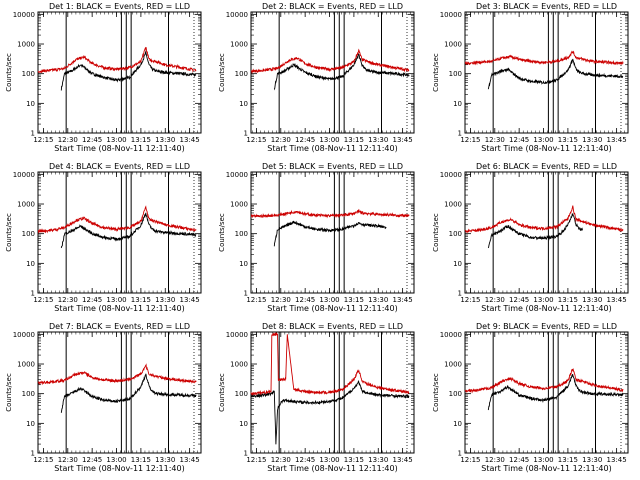  Describe the element at coordinates (546, 6) in the screenshot. I see `panel-title: Det 3: BLACK = Events, RED = LLD` at that location.